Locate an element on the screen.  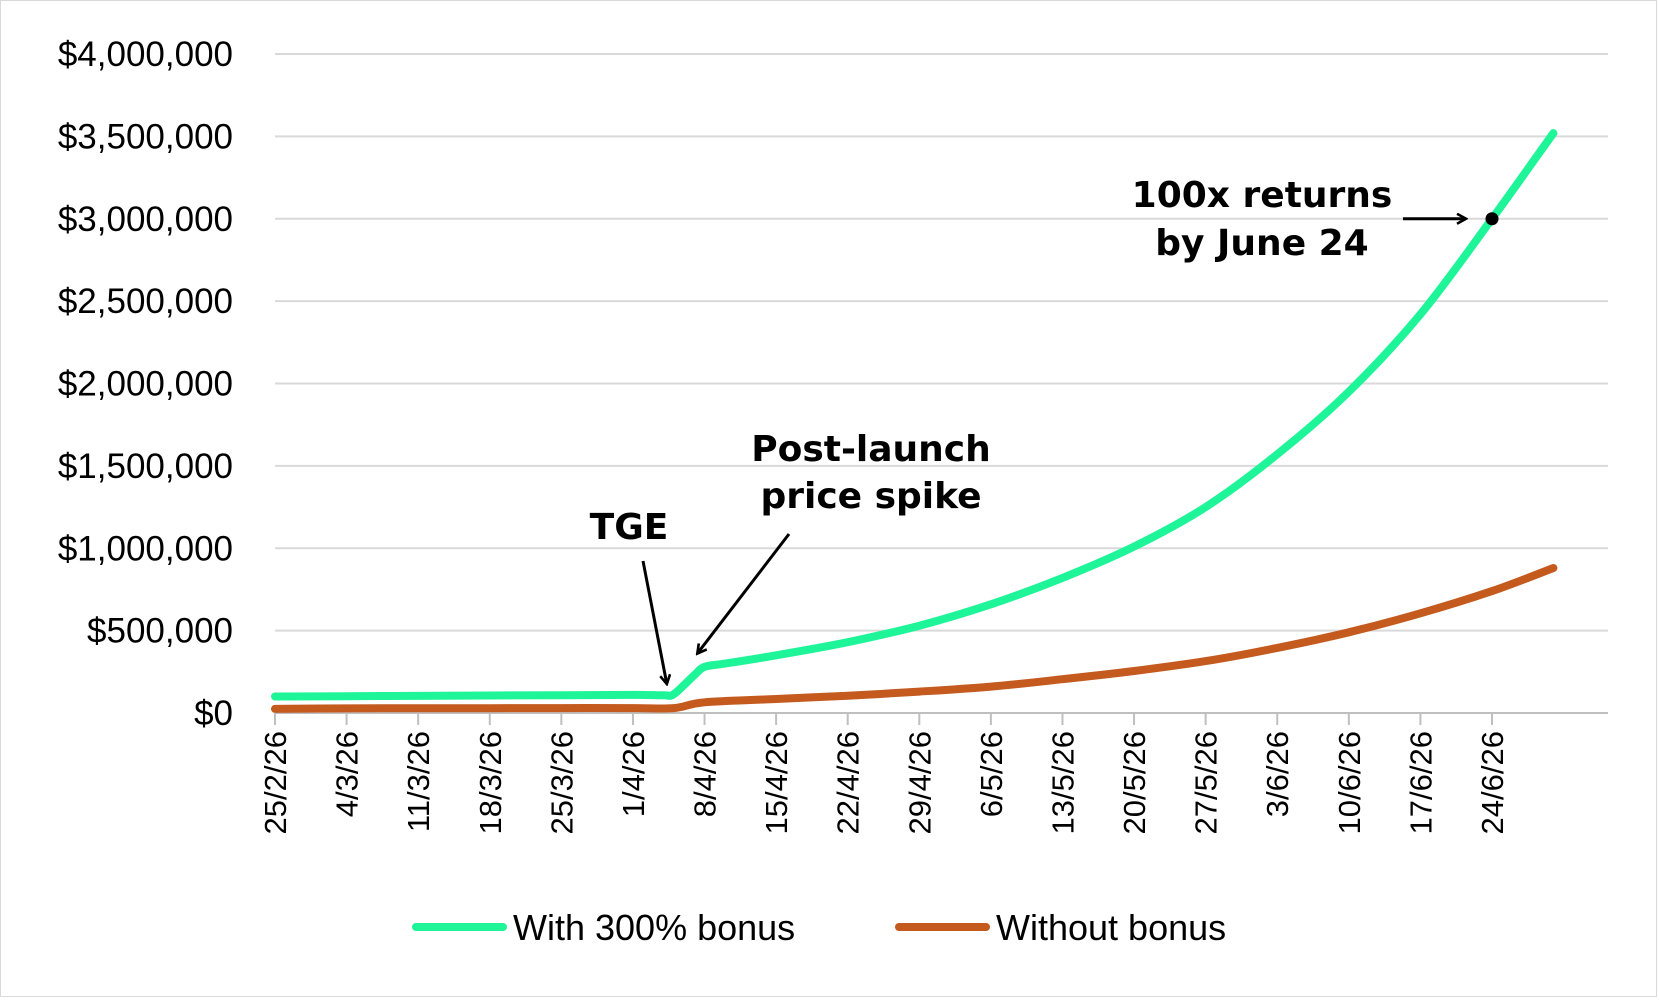
x-tick-label: 22/4/26 is located at coordinates (848, 782).